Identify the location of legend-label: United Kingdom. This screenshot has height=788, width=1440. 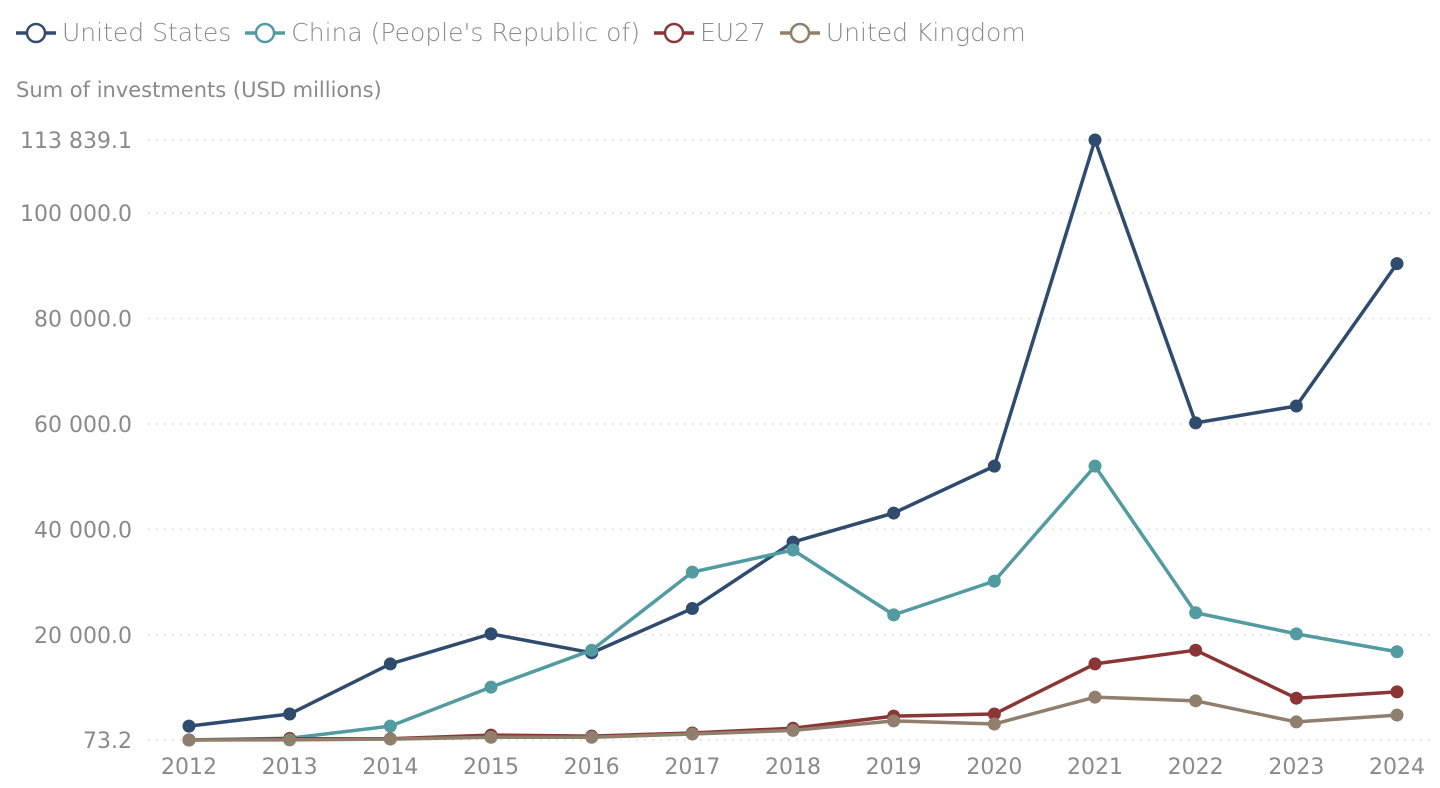
(925, 32).